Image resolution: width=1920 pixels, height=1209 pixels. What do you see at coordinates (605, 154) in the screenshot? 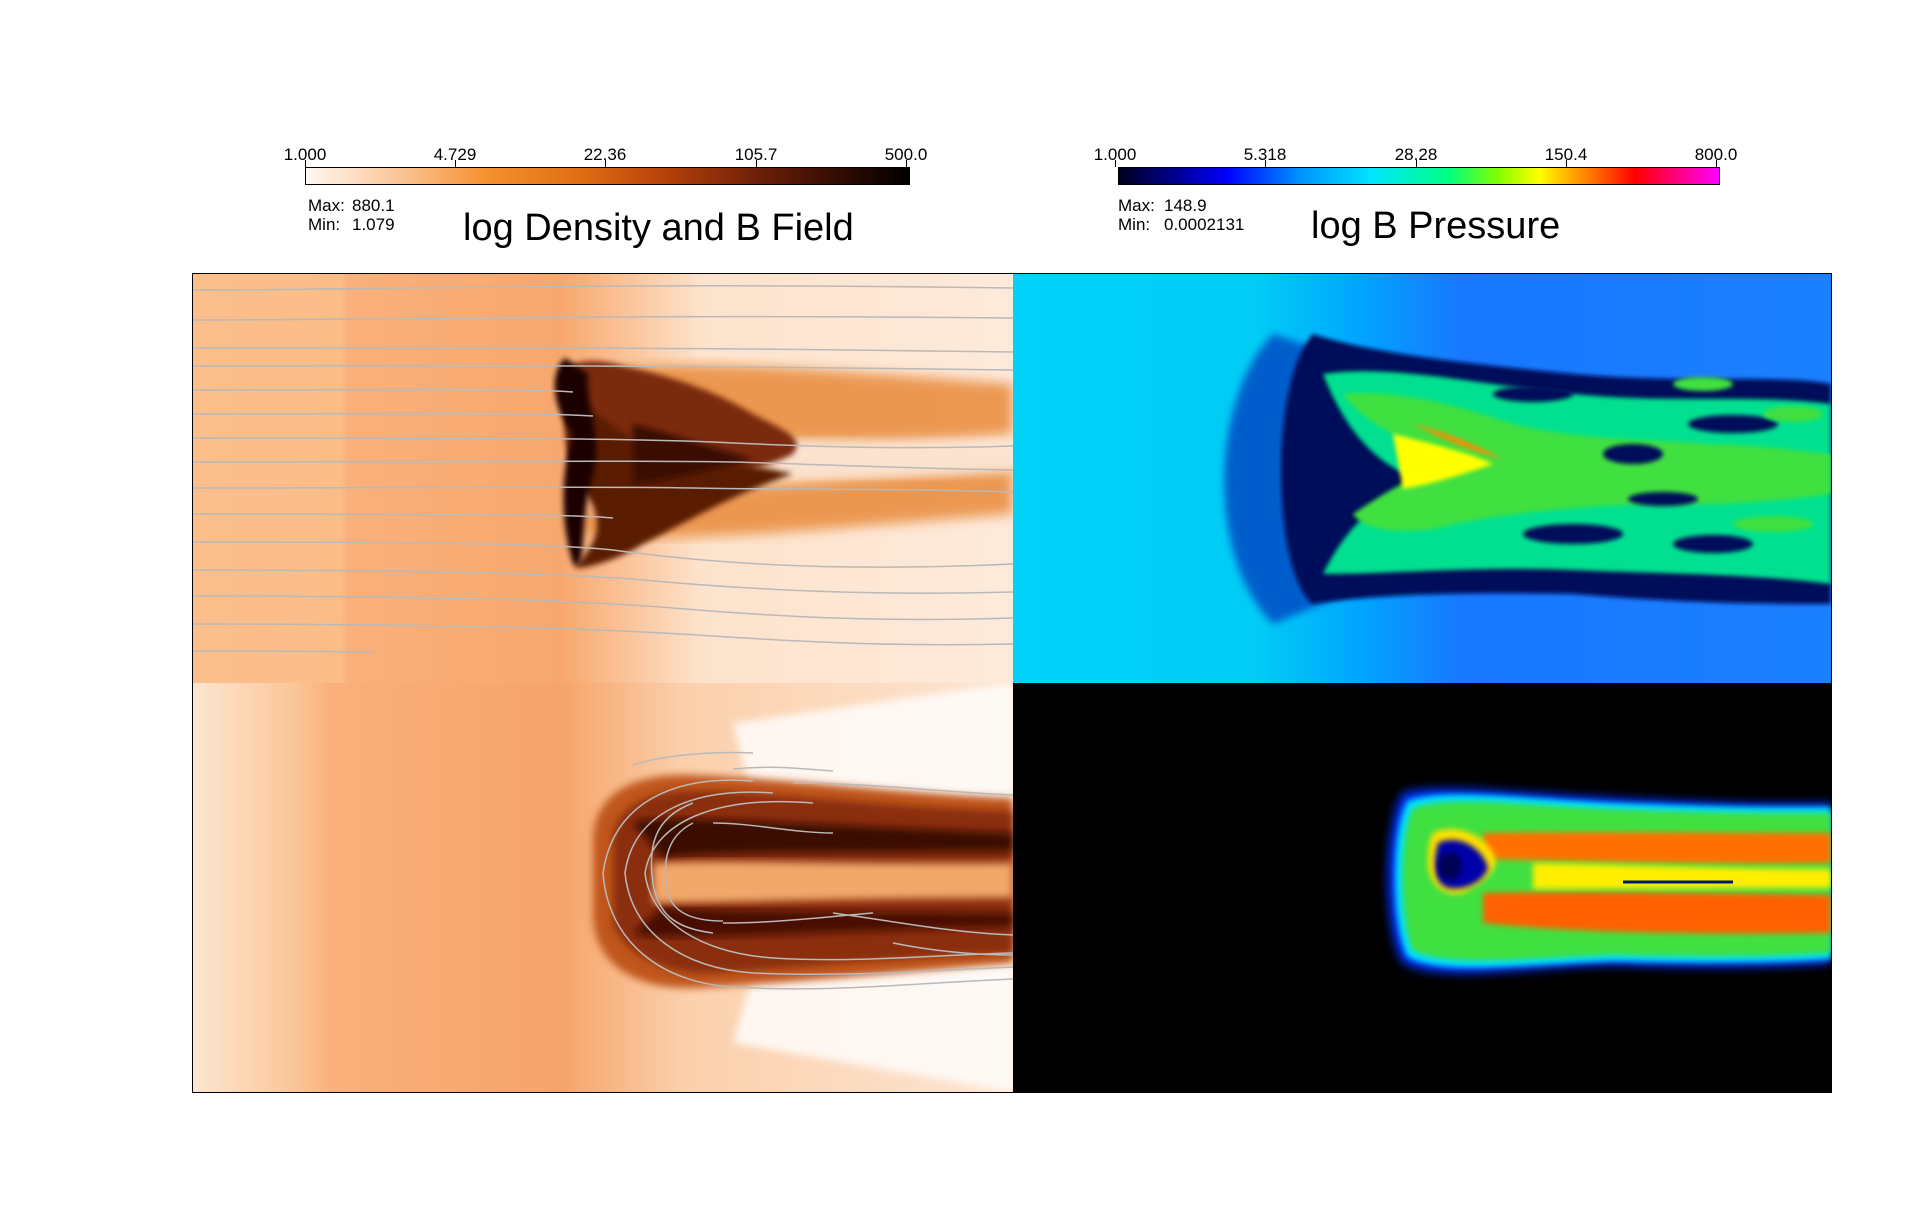
I see `colorbar-tick-label: 22.36` at bounding box center [605, 154].